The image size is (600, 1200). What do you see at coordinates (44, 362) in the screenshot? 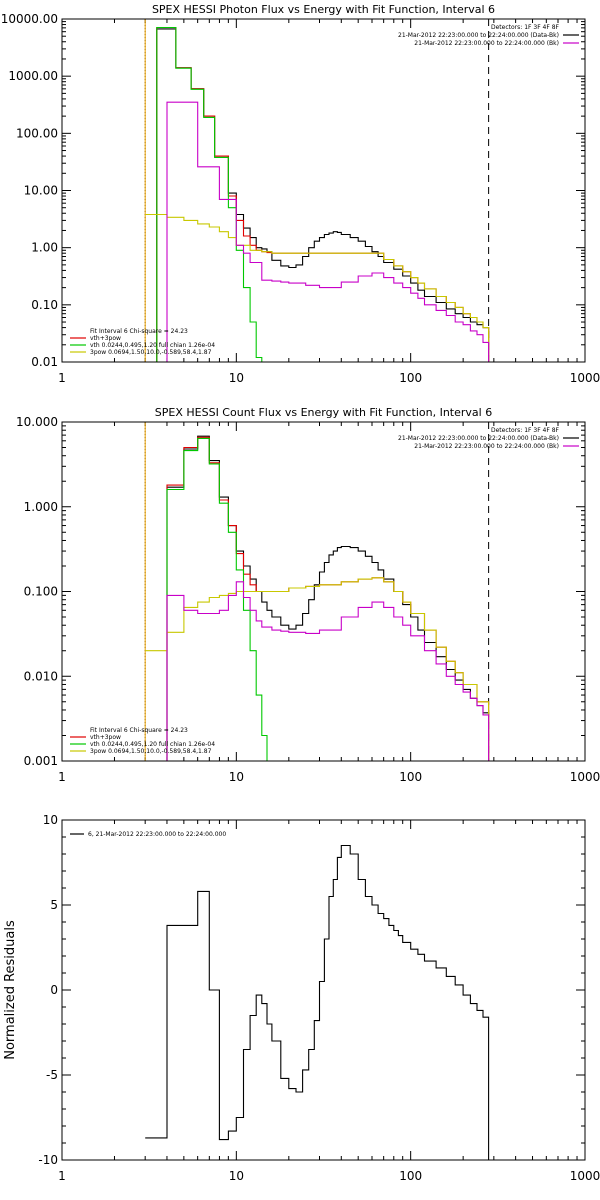
I see `y-tick-label: 0.01` at bounding box center [44, 362].